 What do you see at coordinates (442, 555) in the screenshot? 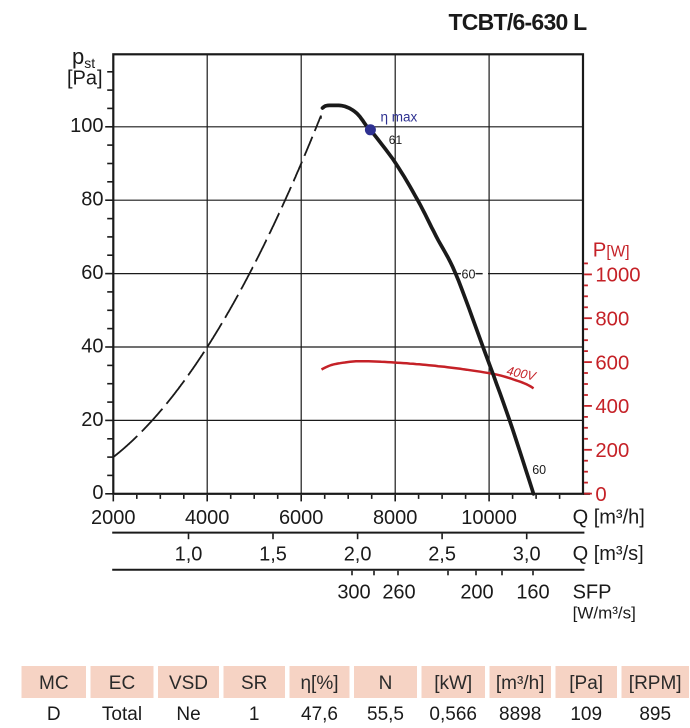
I see `svg-text: 2,5` at bounding box center [442, 555].